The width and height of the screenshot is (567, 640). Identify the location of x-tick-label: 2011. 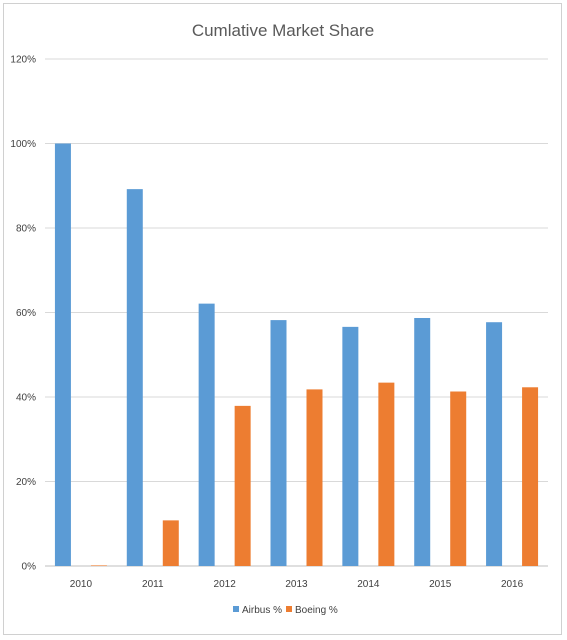
(153, 584).